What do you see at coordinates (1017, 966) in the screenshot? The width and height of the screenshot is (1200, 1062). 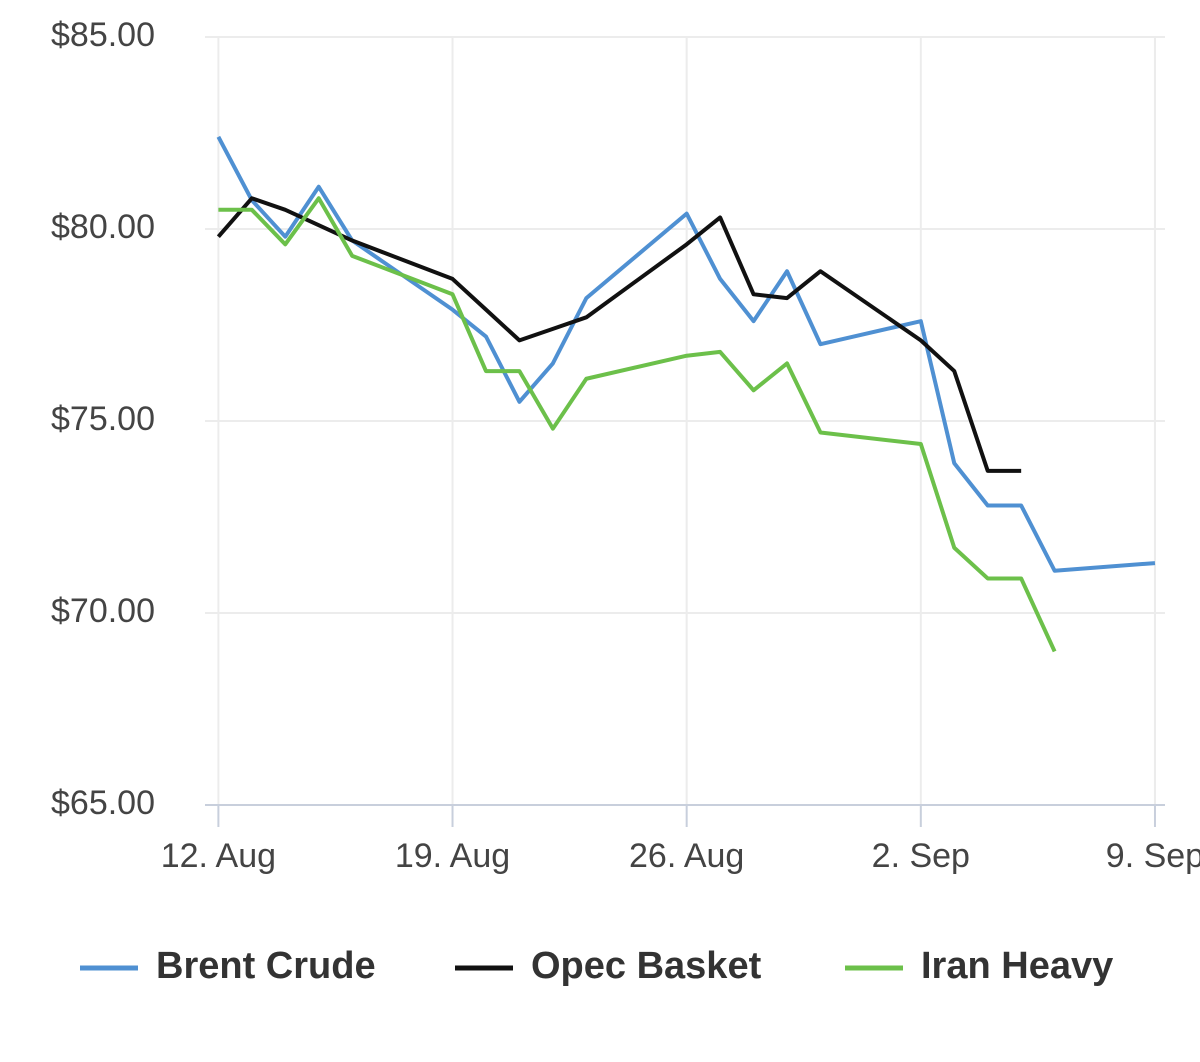 I see `legend-label: Iran Heavy` at bounding box center [1017, 966].